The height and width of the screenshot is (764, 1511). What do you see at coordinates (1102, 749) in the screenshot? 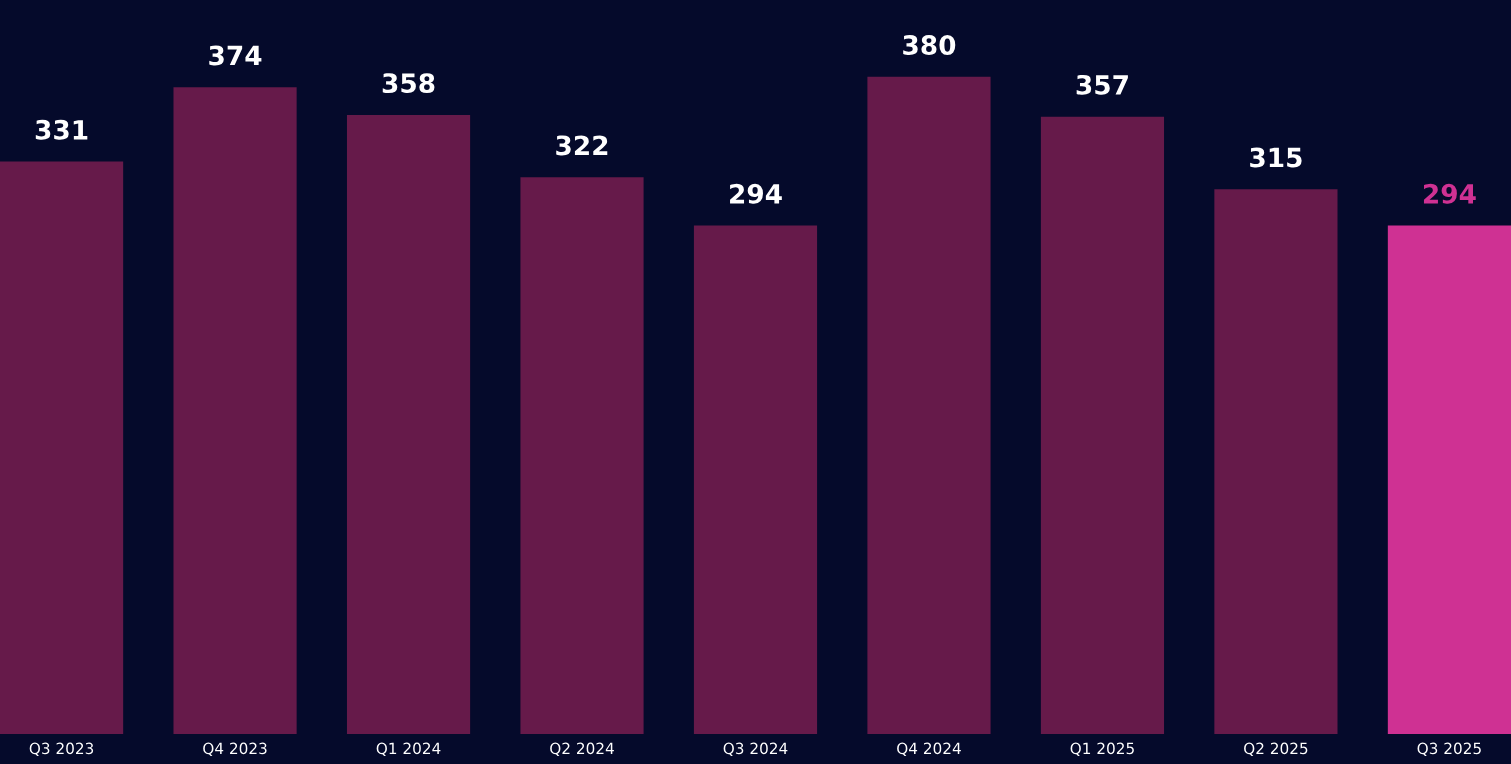
I see `x-tick-label: Q1 2025` at bounding box center [1102, 749].